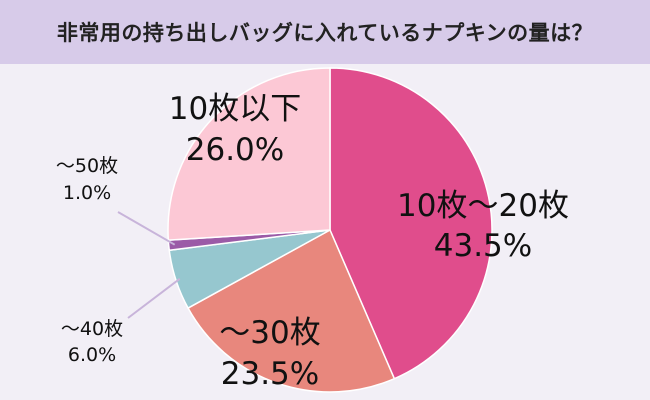 The width and height of the screenshot is (650, 400). I want to click on slice-label-10-20: 10枚〜20枚, so click(483, 206).